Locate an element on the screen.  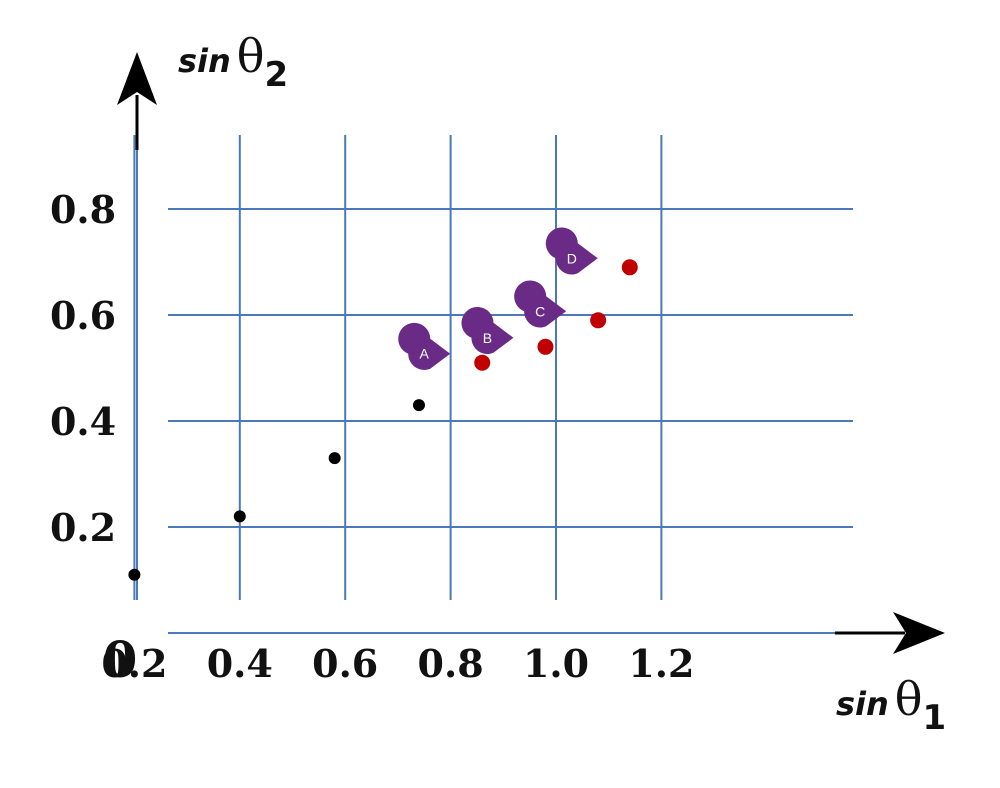
marker-a: A is located at coordinates (424, 346).